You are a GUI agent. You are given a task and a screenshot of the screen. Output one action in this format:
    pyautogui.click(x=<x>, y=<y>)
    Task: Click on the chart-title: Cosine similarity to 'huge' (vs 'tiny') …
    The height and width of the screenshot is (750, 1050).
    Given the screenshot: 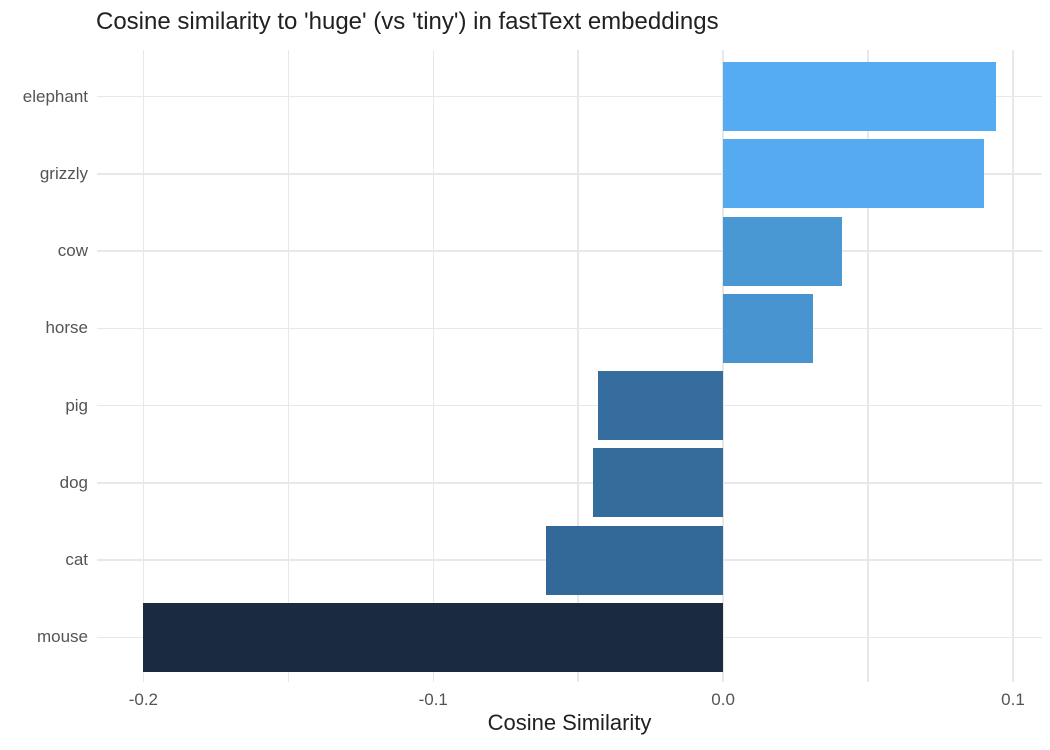 What is the action you would take?
    pyautogui.click(x=407, y=21)
    